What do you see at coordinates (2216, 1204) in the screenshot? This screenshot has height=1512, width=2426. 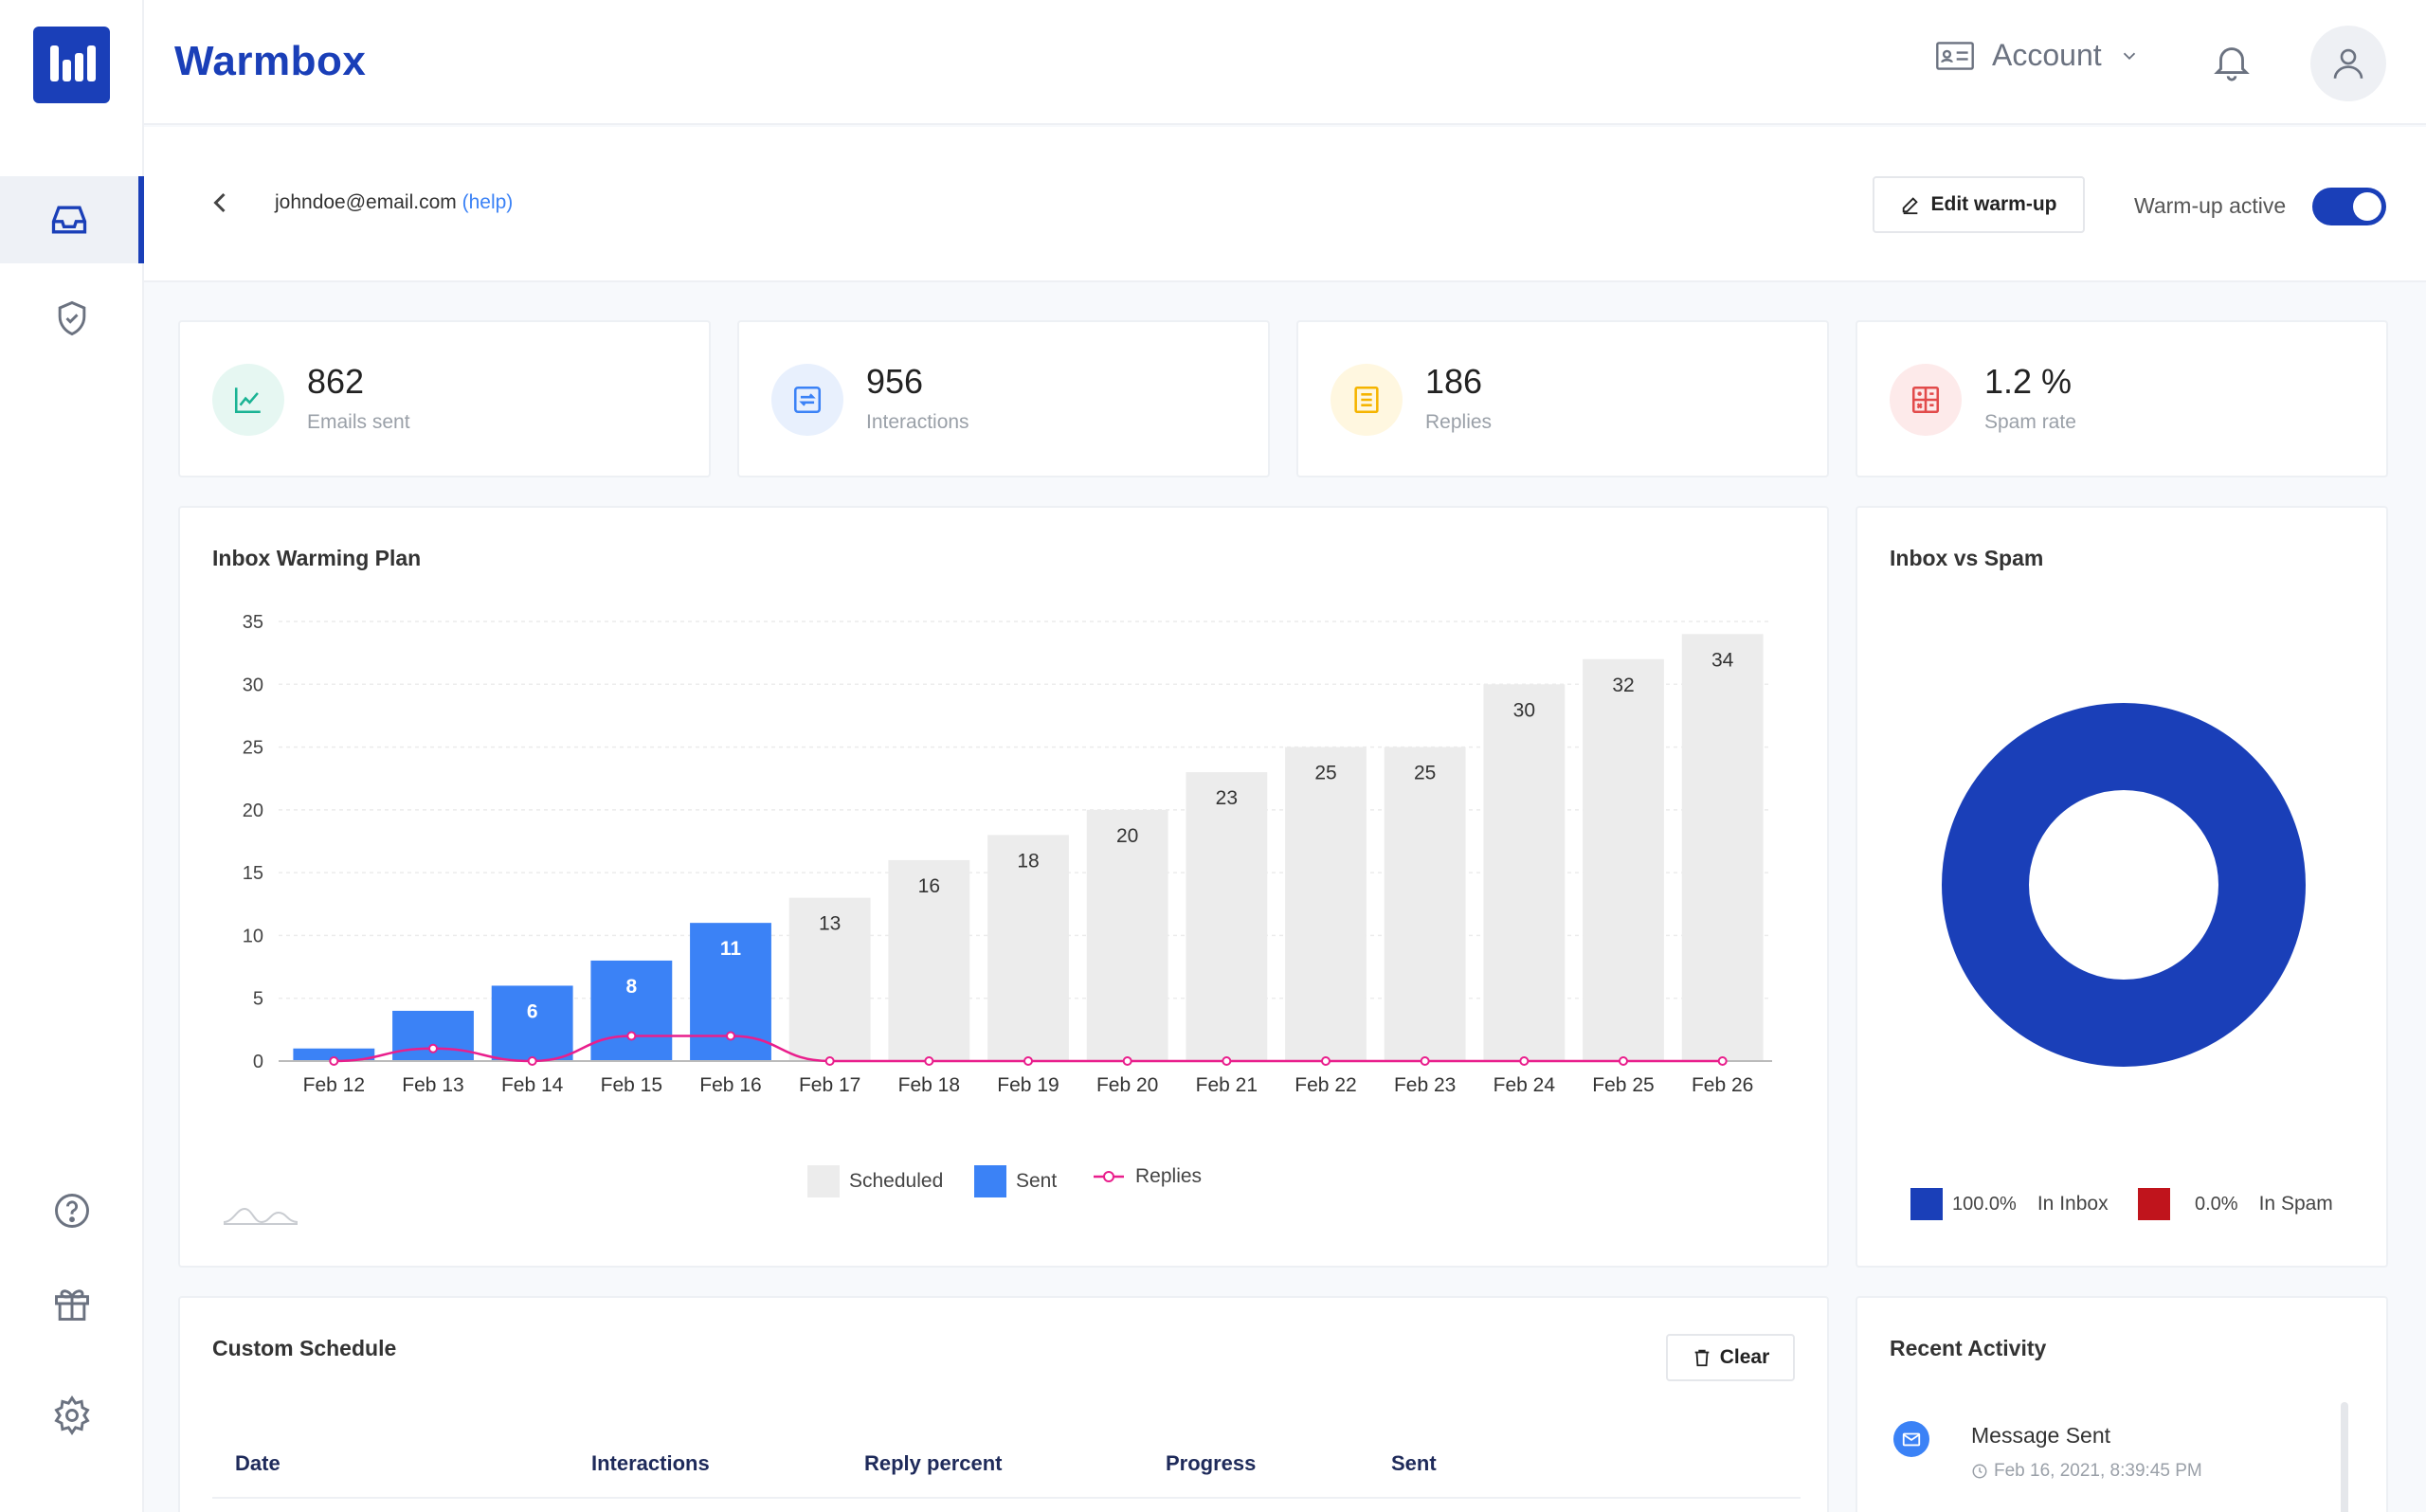 I see `spam-percent: 0.0%` at bounding box center [2216, 1204].